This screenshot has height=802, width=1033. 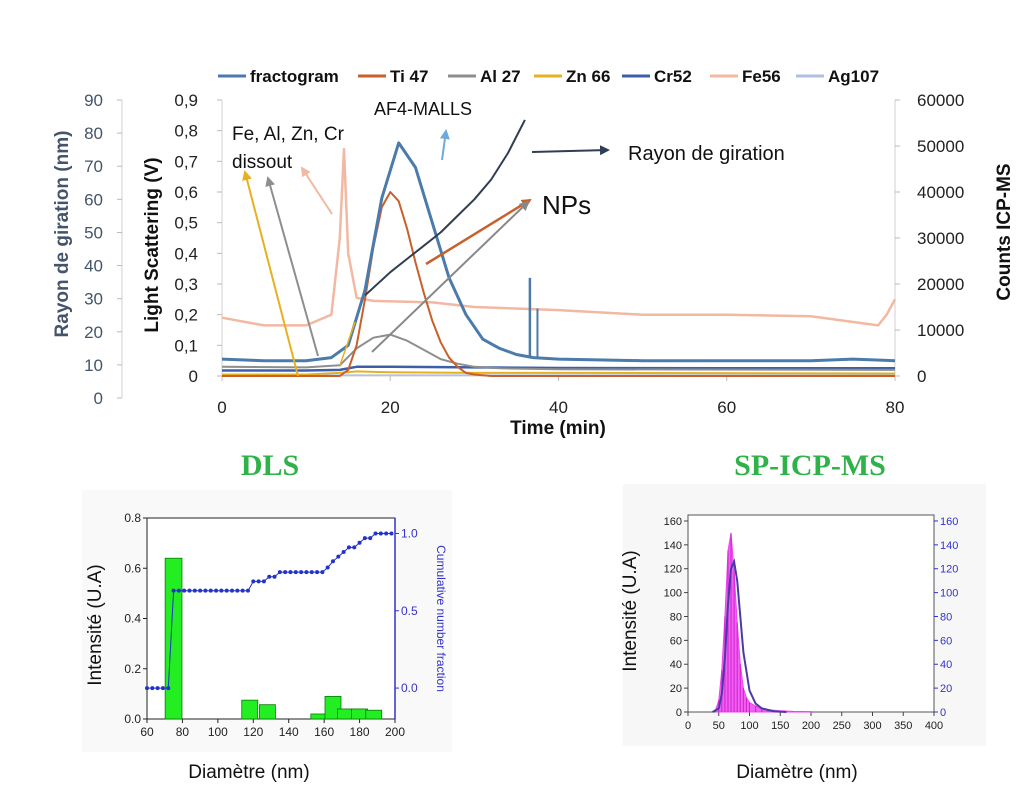 What do you see at coordinates (949, 522) in the screenshot?
I see `sp-right-tick-label: 160` at bounding box center [949, 522].